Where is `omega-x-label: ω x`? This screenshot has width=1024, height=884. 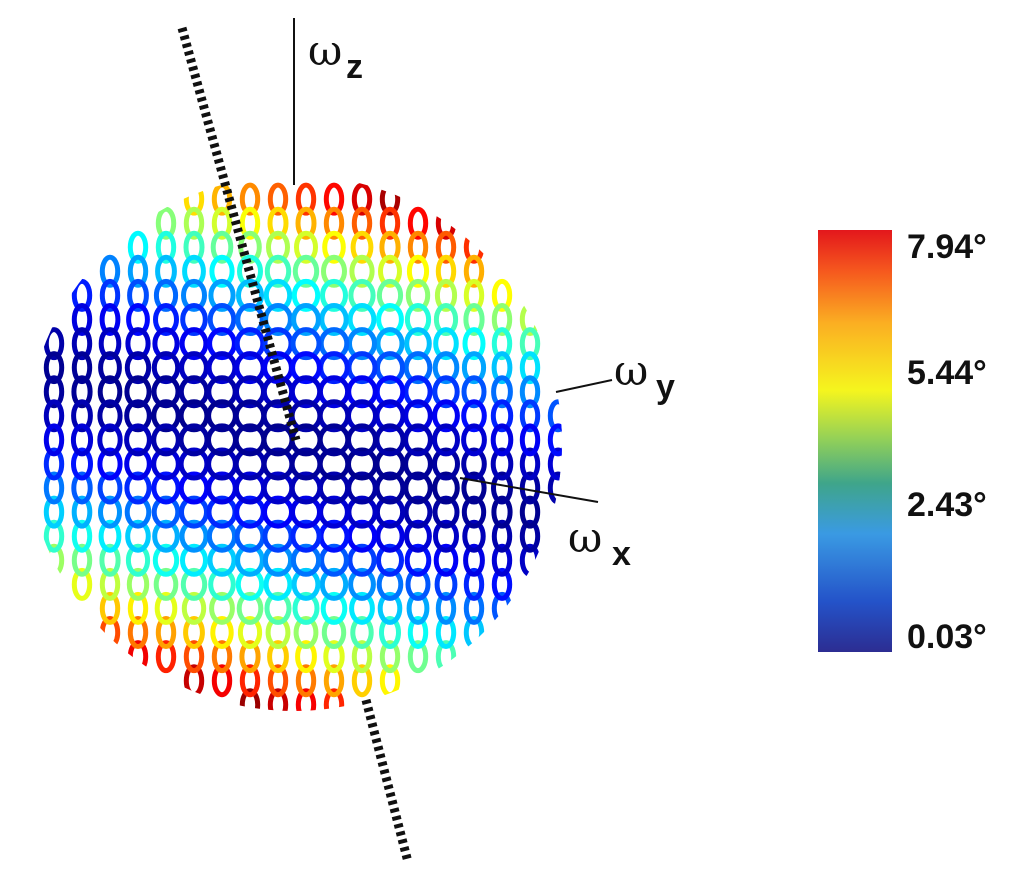 omega-x-label: ω x is located at coordinates (599, 543).